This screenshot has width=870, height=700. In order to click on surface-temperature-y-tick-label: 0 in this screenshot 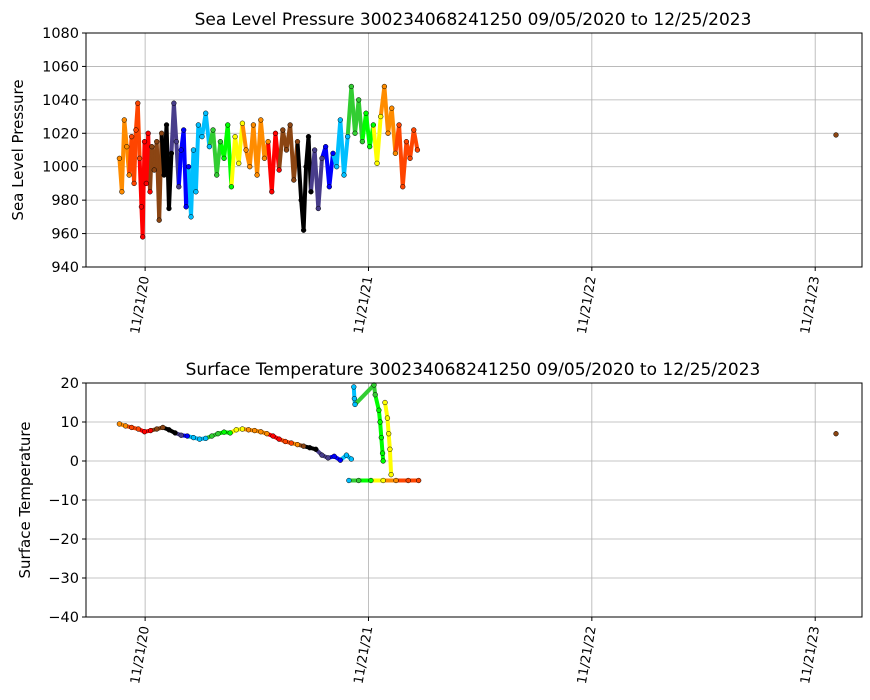, I will do `click(74, 462)`.